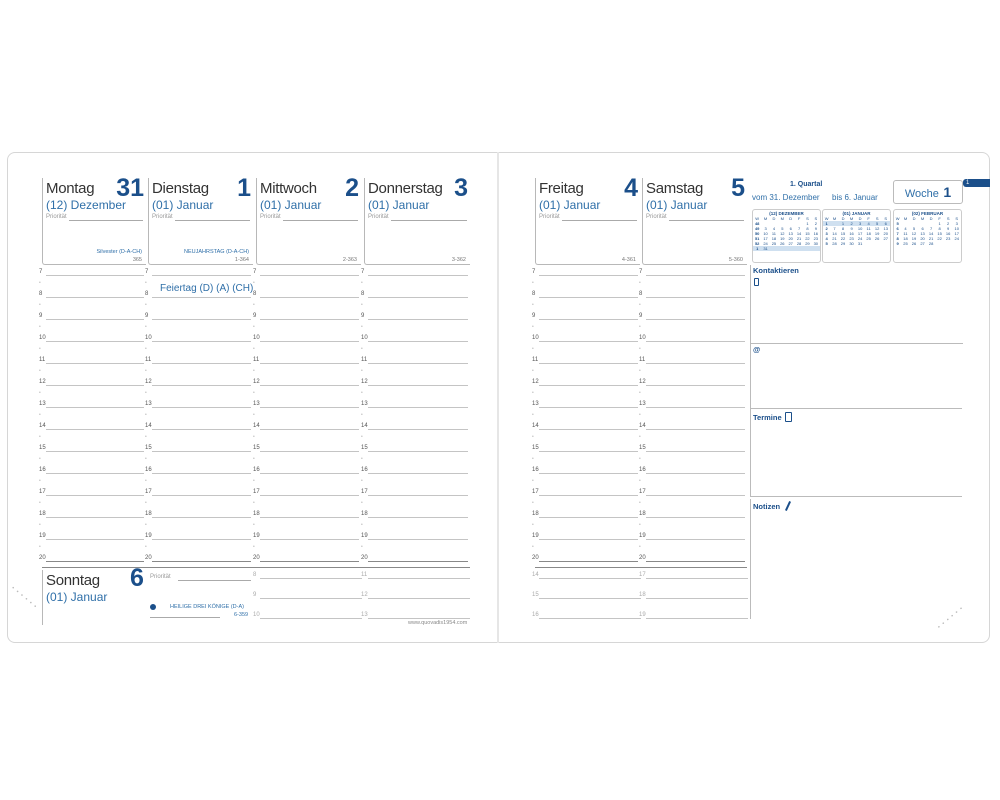 The width and height of the screenshot is (1000, 800). I want to click on date-cell: 16, so click(948, 233).